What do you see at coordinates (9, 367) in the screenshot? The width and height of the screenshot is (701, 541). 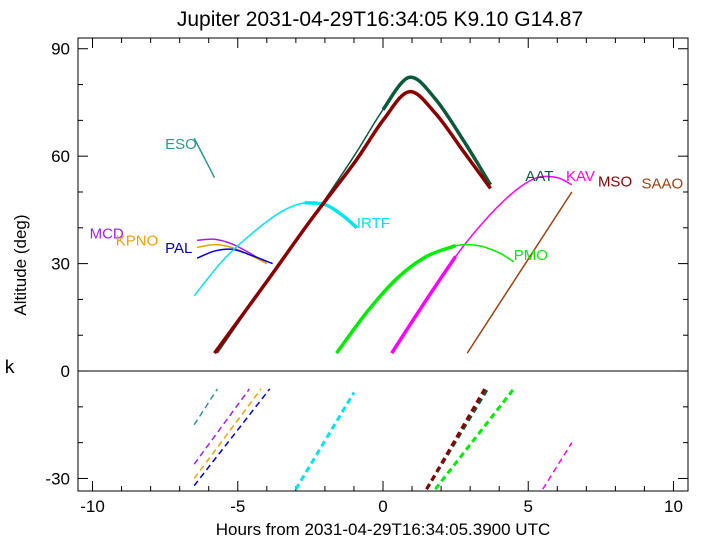 I see `stray-character: k` at bounding box center [9, 367].